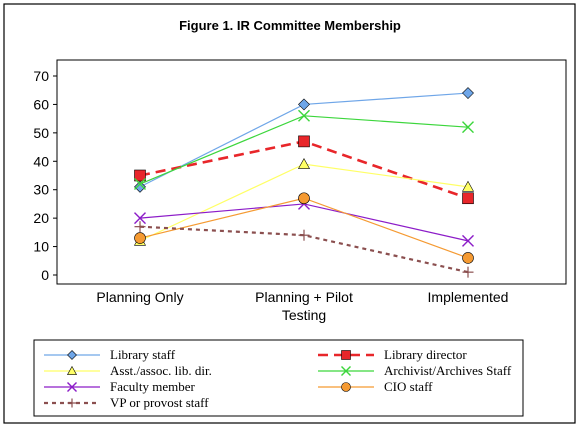 This screenshot has width=581, height=430. What do you see at coordinates (41, 104) in the screenshot?
I see `y-tick-label: 60` at bounding box center [41, 104].